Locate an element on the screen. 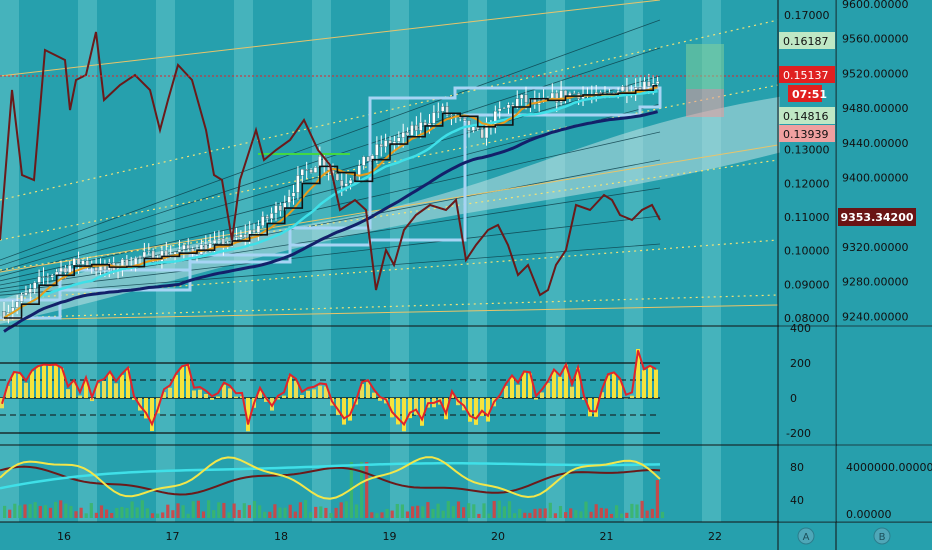 This screenshot has width=932, height=550. price-axis-mode-button: A is located at coordinates (806, 536).